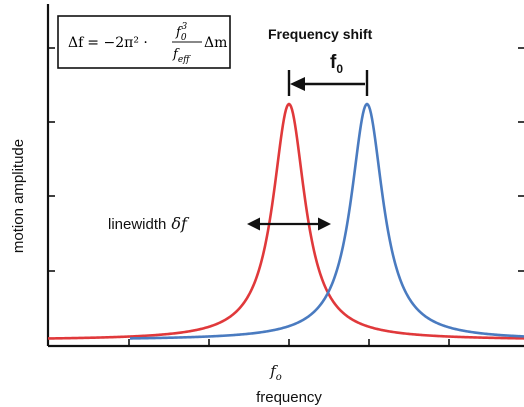  Describe the element at coordinates (108, 43) in the screenshot. I see `formula-lhs: Δf = −2π² ·` at that location.